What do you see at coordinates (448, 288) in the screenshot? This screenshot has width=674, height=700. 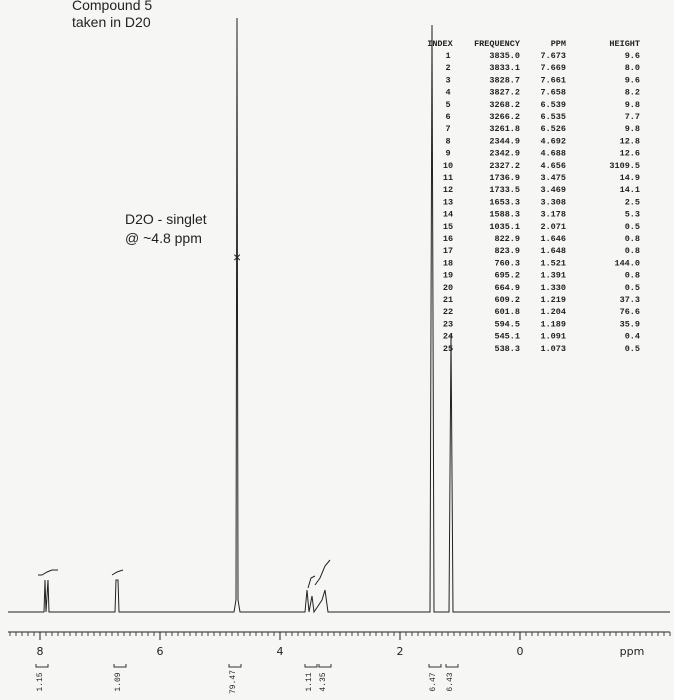 I see `table-cell: 20` at bounding box center [448, 288].